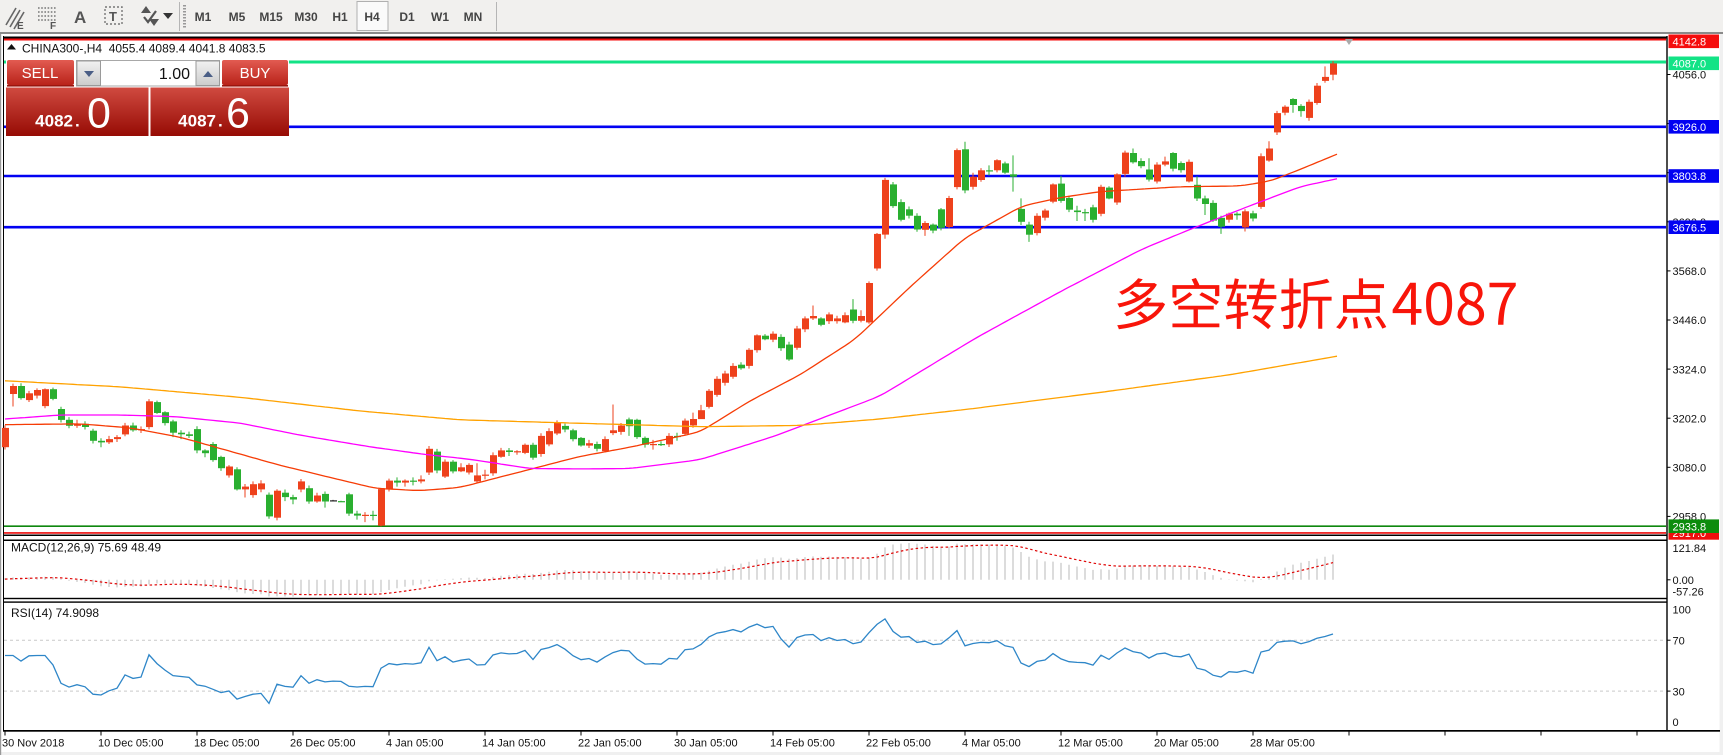 The height and width of the screenshot is (755, 1723). I want to click on svg-text: M1, so click(203, 17).